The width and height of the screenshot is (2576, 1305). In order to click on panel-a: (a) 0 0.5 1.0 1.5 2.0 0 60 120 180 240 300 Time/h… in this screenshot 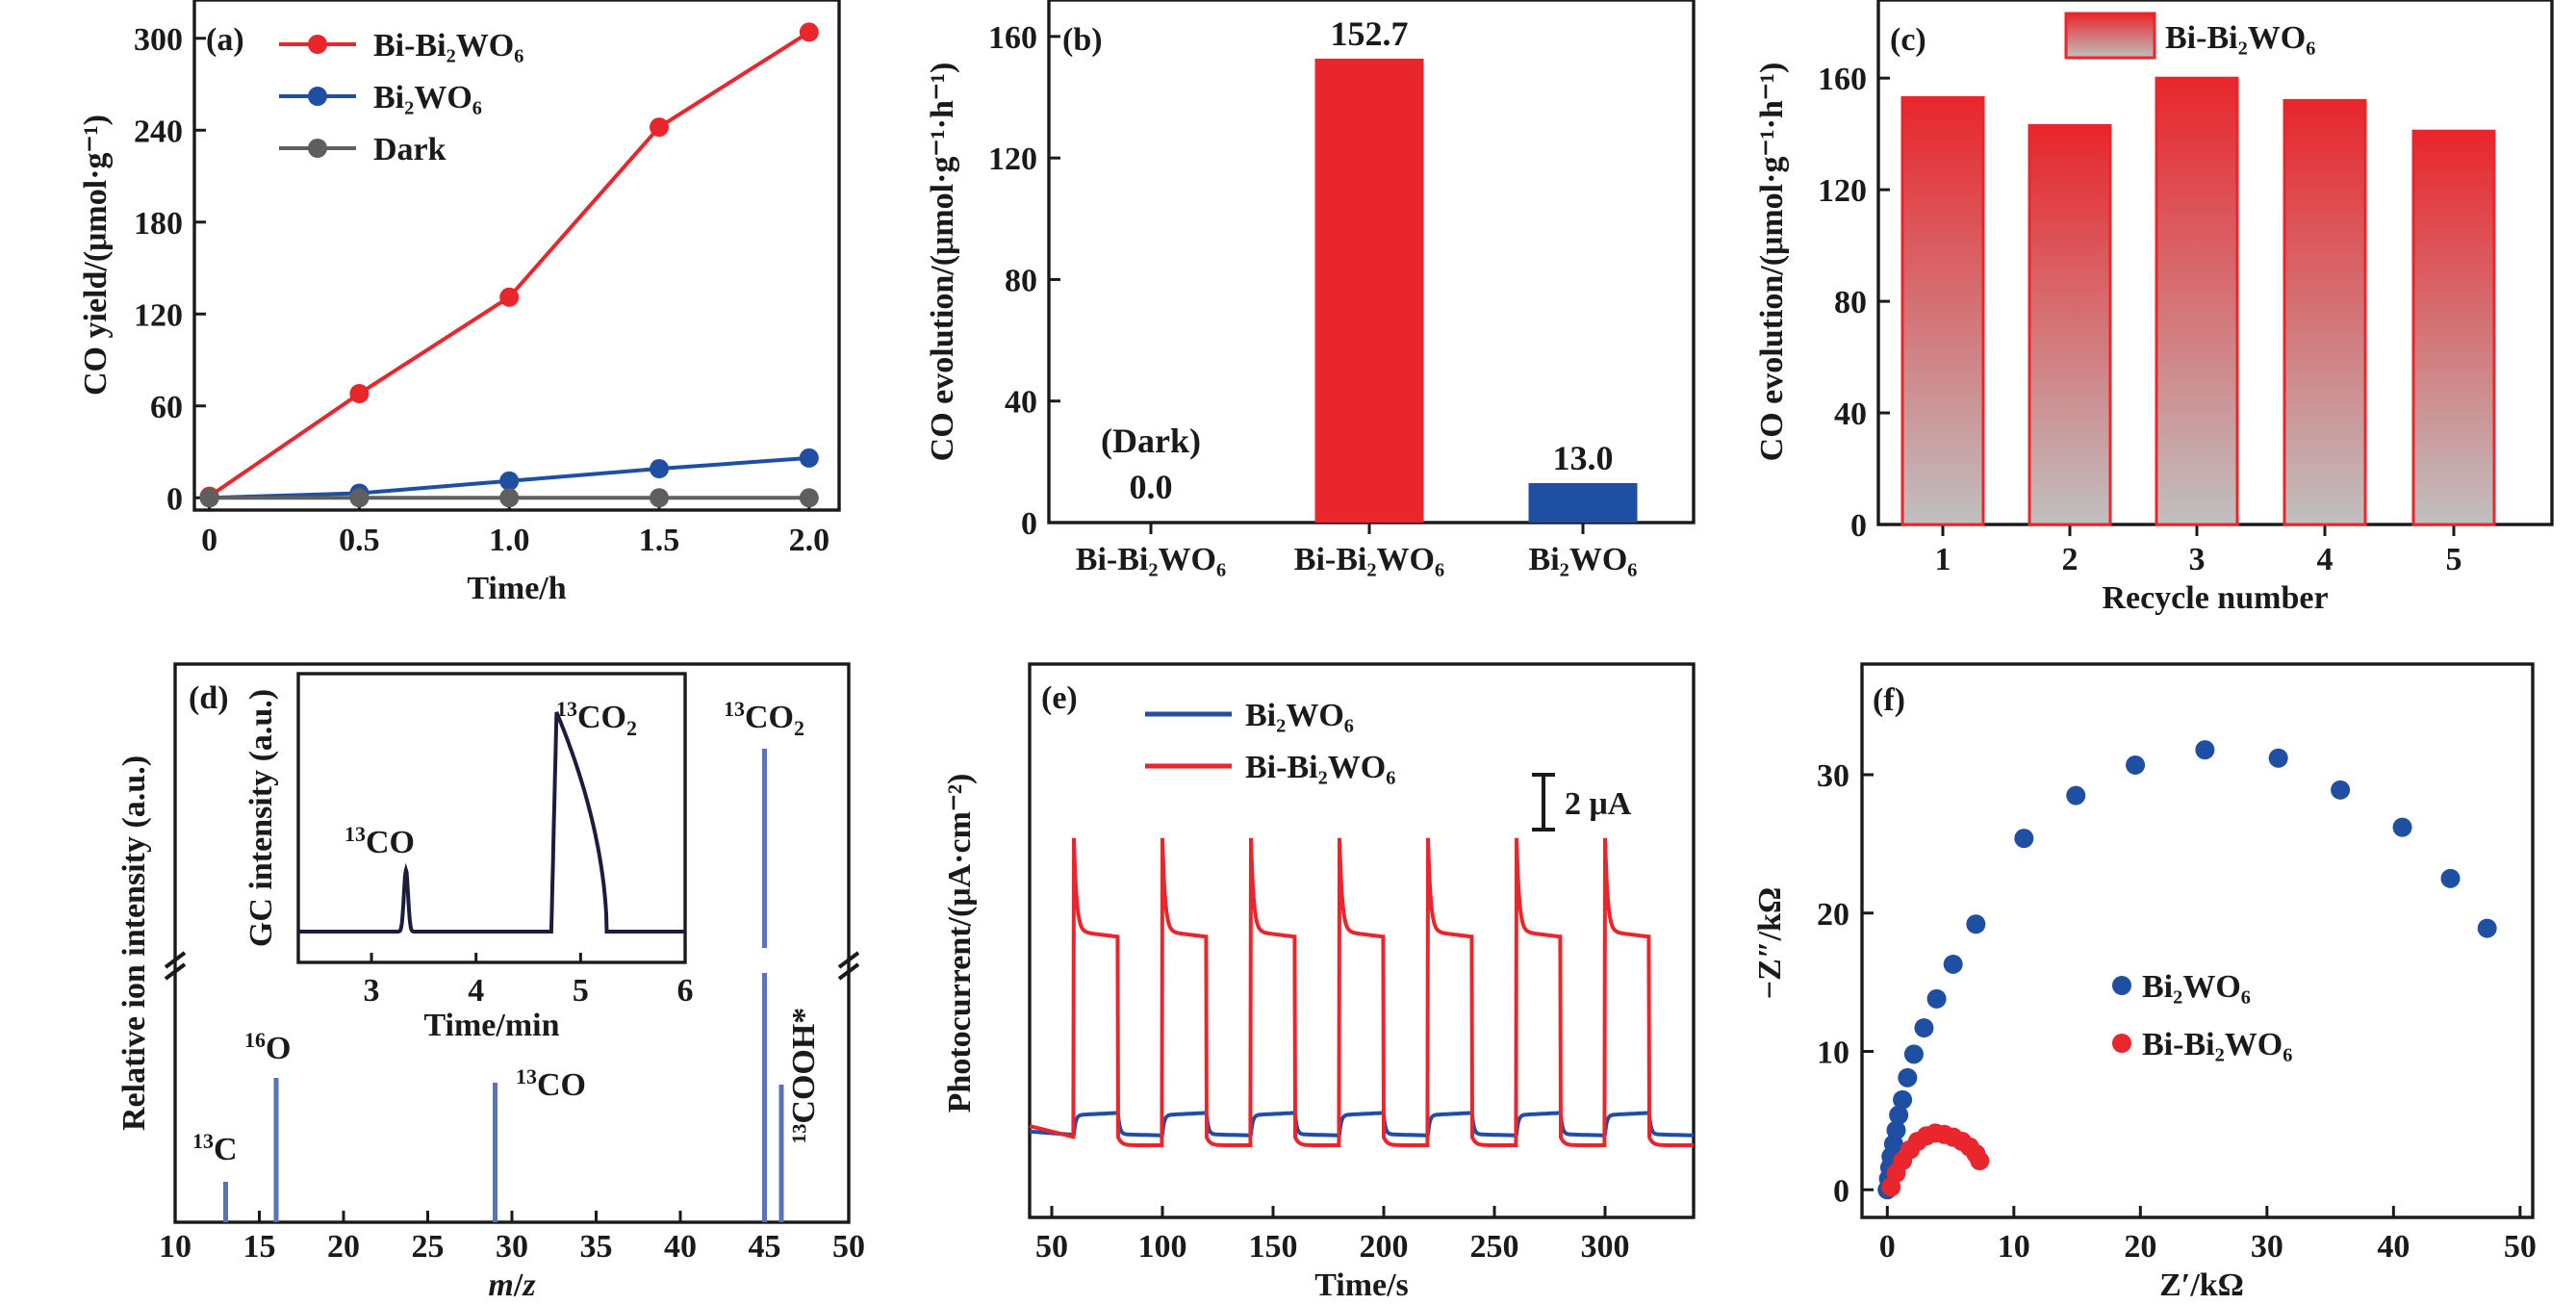, I will do `click(459, 303)`.